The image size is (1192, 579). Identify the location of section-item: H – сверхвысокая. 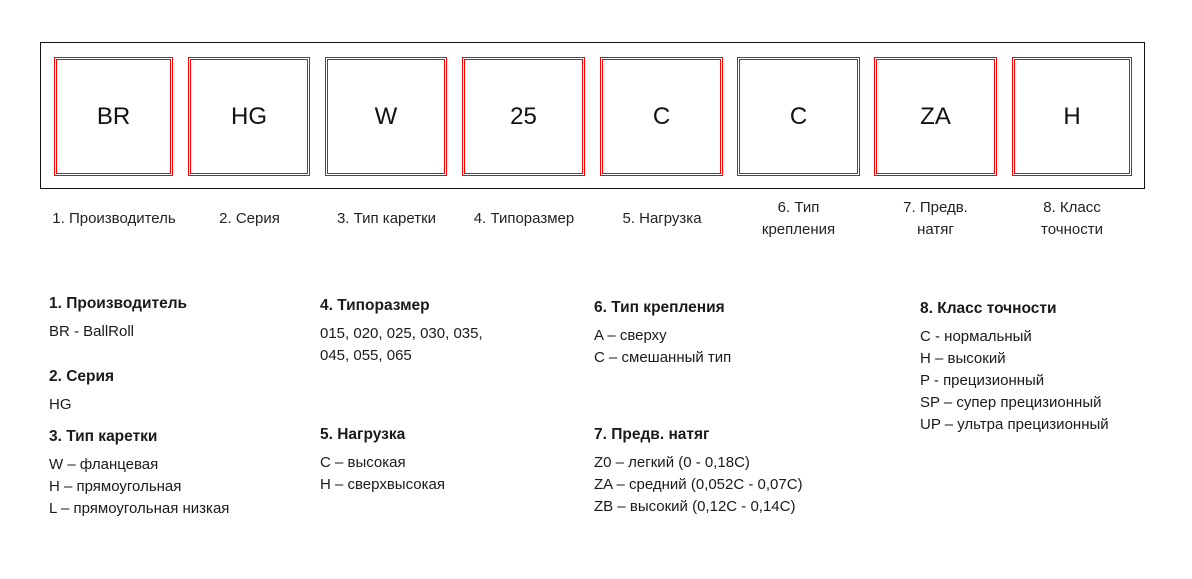
(382, 484).